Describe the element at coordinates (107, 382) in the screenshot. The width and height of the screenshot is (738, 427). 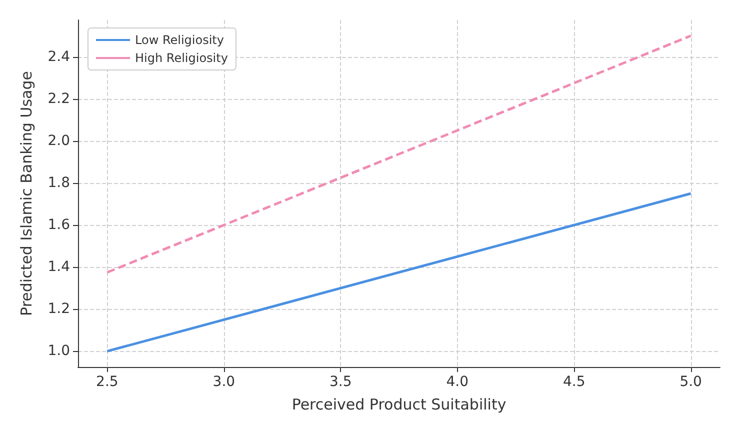
I see `x-tick-label: 2.5` at that location.